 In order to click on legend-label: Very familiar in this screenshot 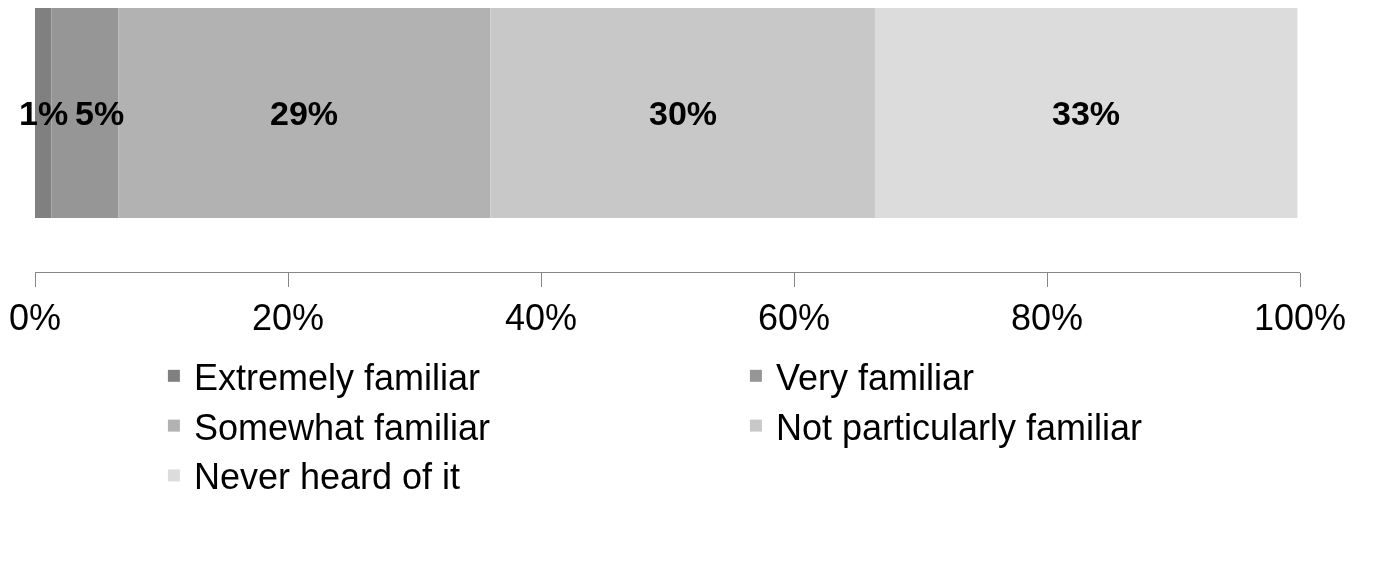, I will do `click(874, 377)`.